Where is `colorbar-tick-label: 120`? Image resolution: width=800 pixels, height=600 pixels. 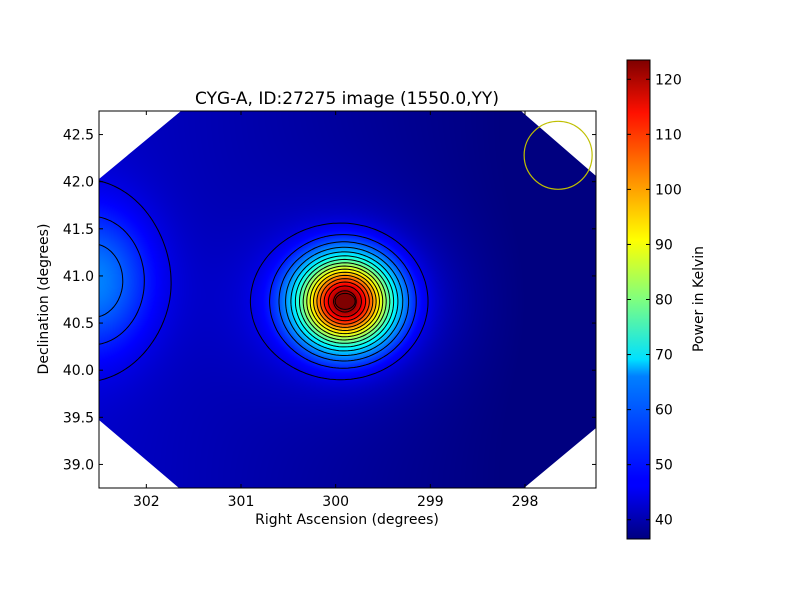
colorbar-tick-label: 120 is located at coordinates (668, 80).